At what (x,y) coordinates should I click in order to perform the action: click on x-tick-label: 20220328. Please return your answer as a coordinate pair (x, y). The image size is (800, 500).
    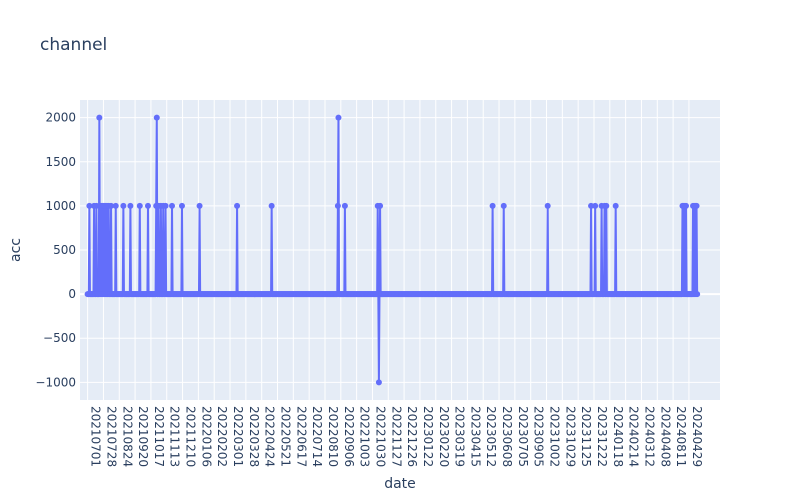
    Looking at the image, I should click on (254, 436).